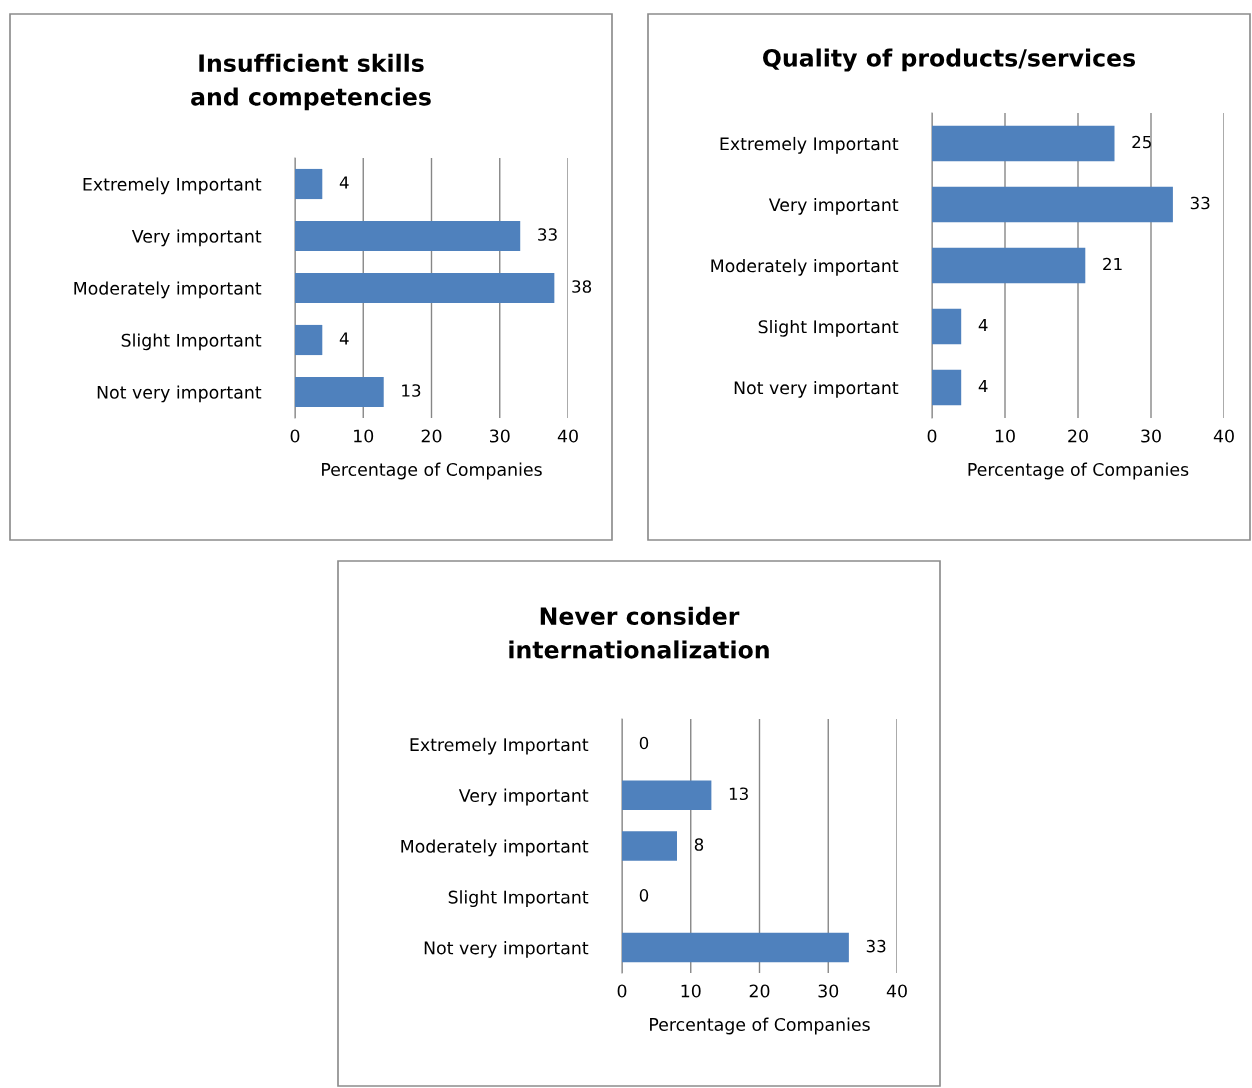  Describe the element at coordinates (949, 60) in the screenshot. I see `chart-title: Quality of products/services` at that location.